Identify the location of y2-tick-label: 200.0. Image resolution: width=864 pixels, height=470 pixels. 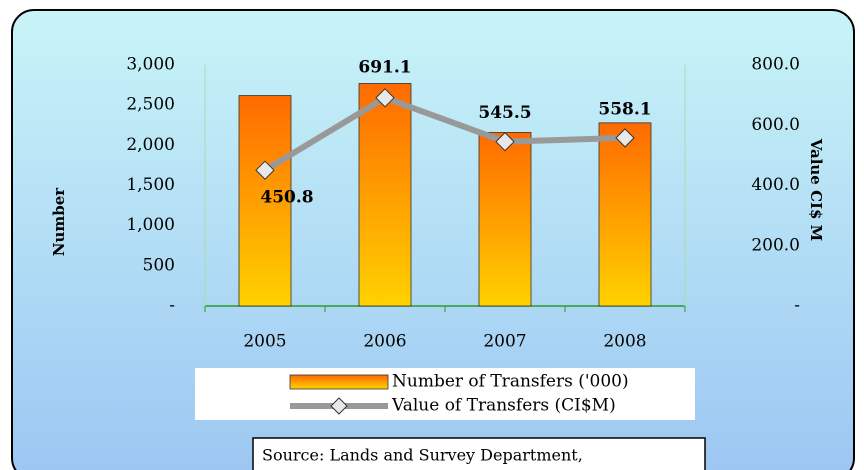
(775, 245).